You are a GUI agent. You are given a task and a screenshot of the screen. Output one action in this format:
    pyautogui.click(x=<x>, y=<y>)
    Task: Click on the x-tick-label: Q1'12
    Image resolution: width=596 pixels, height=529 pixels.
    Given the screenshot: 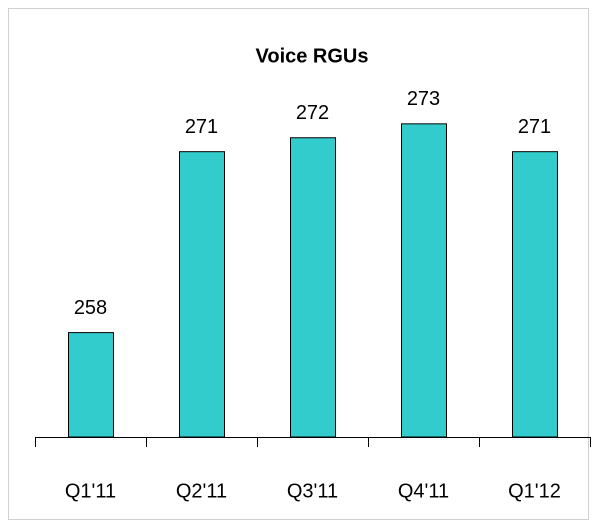 What is the action you would take?
    pyautogui.click(x=534, y=491)
    